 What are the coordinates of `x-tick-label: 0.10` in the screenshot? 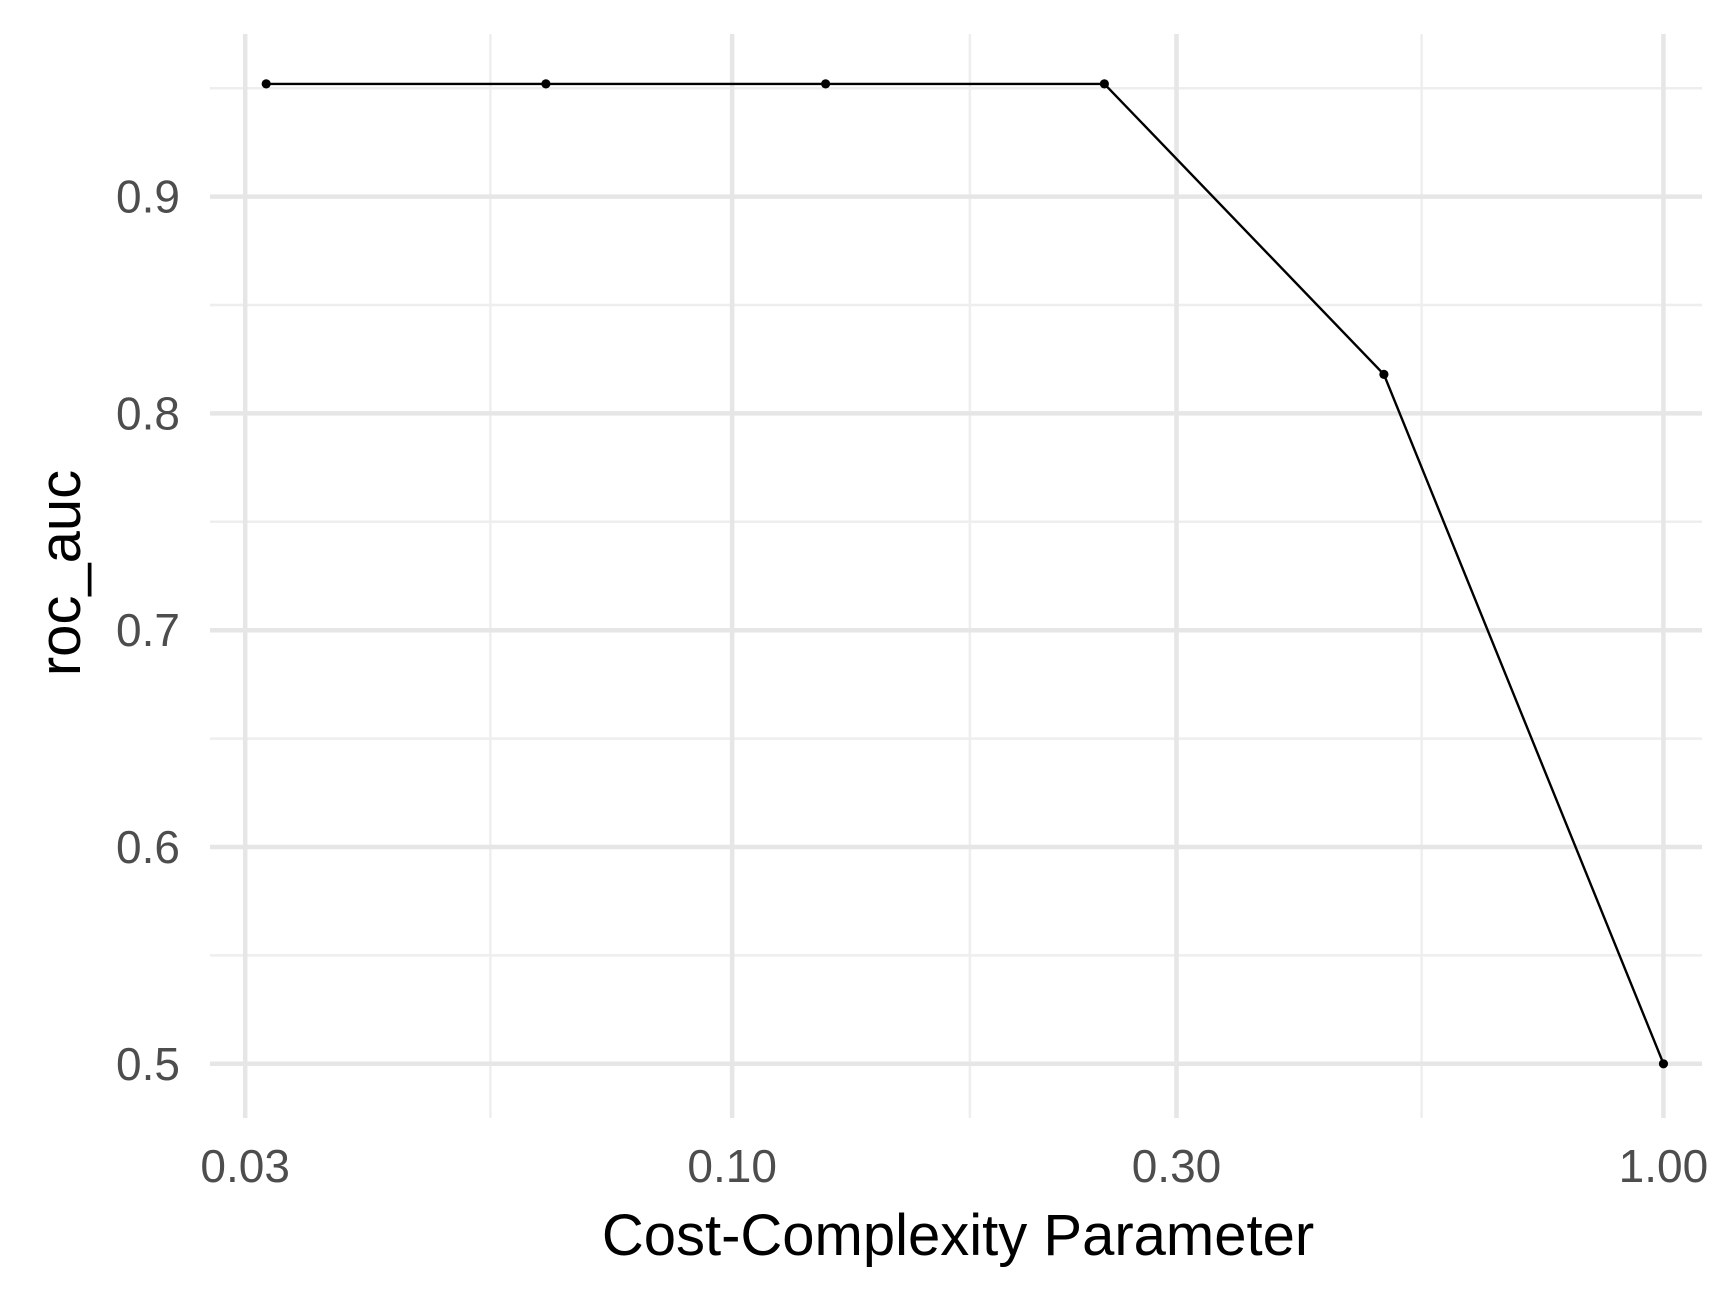 It's located at (732, 1166).